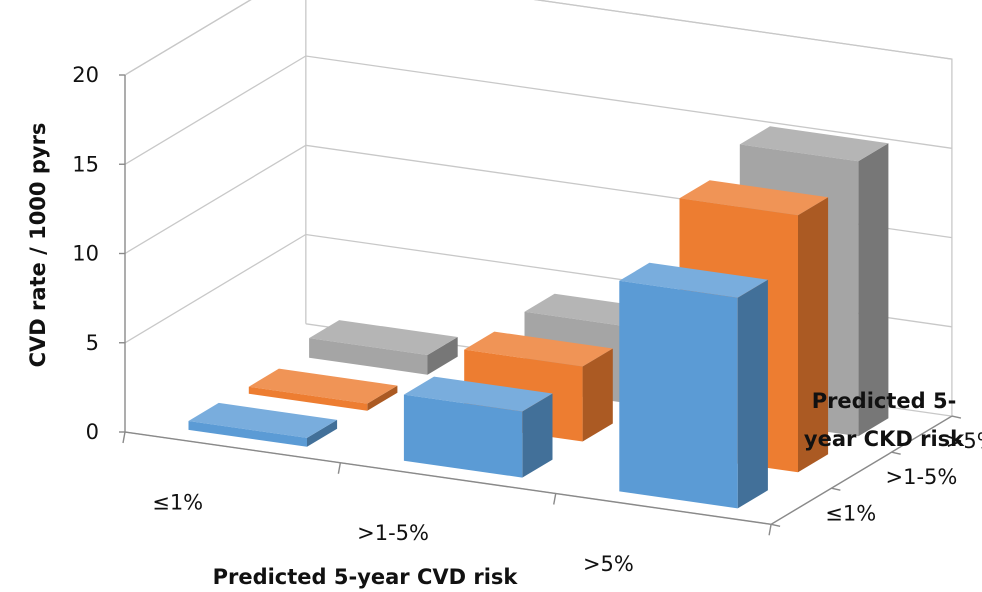 The width and height of the screenshot is (982, 592). I want to click on y-tick-label: 0, so click(92, 432).